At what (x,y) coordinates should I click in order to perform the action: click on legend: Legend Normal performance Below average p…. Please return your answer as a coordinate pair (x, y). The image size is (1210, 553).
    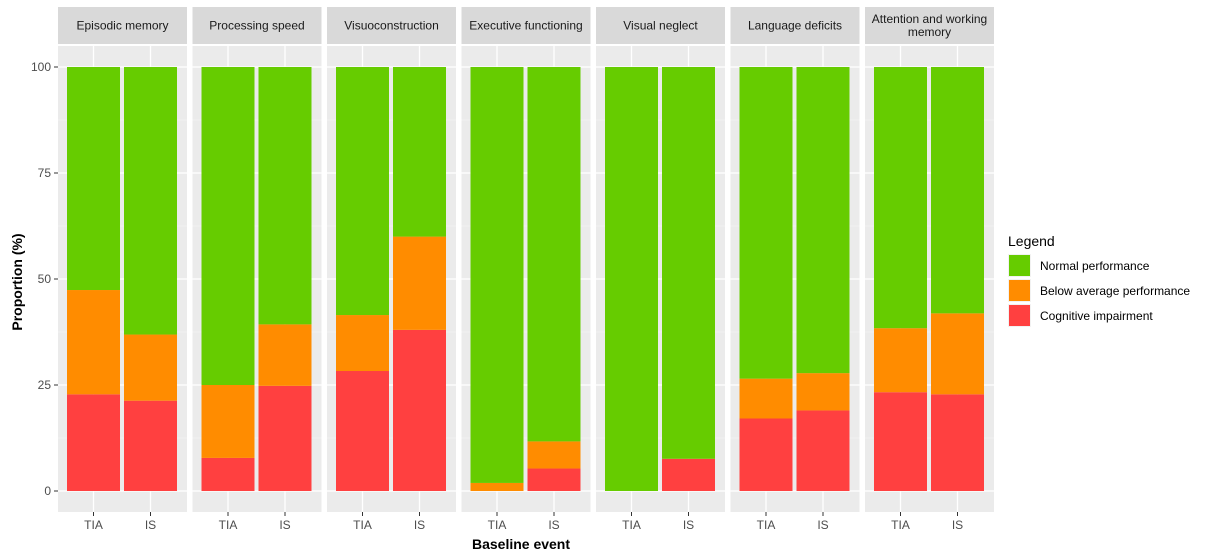
    Looking at the image, I should click on (1099, 280).